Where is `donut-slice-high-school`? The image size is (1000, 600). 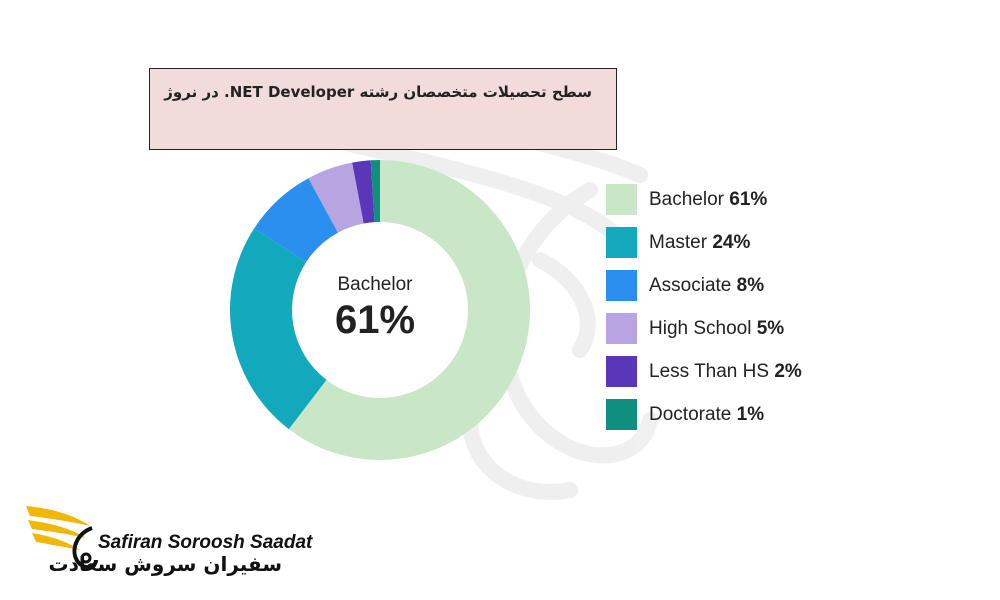 donut-slice-high-school is located at coordinates (336, 197).